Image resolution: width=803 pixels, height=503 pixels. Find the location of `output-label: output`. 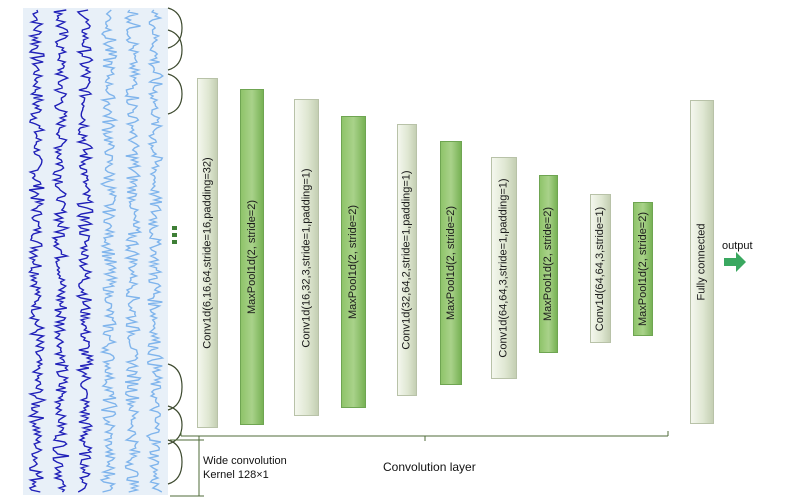

output-label: output is located at coordinates (737, 246).